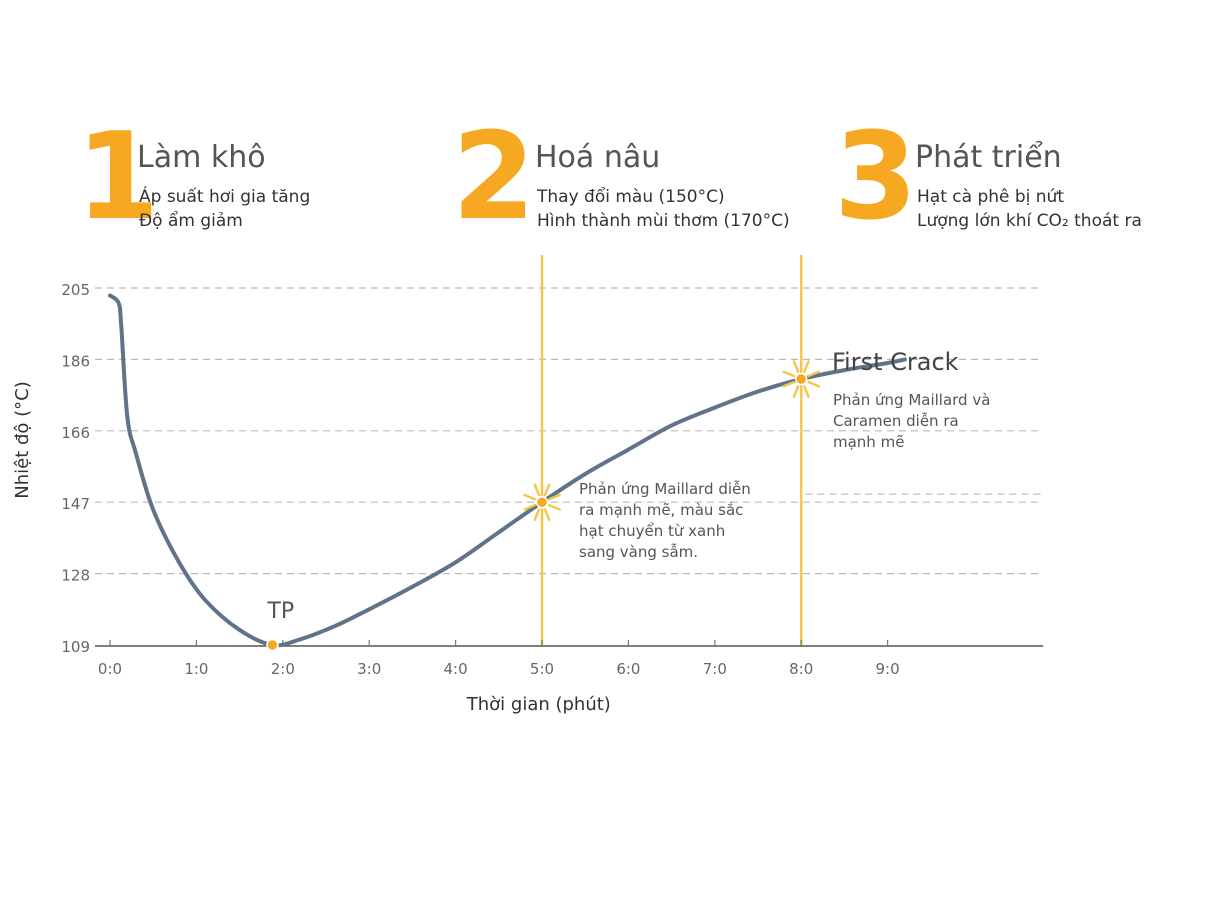  What do you see at coordinates (911, 400) in the screenshot?
I see `annotation-line: Phản ứng Maillard và` at bounding box center [911, 400].